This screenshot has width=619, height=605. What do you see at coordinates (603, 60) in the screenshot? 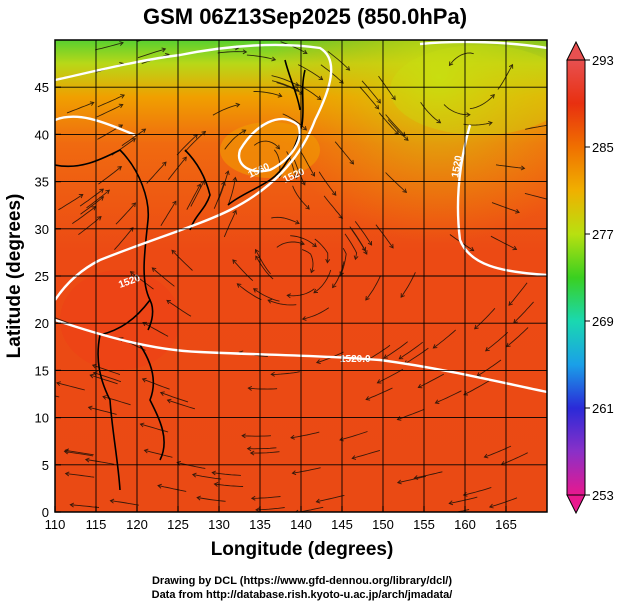
I see `colorbar-tick-label: 293` at bounding box center [603, 60].